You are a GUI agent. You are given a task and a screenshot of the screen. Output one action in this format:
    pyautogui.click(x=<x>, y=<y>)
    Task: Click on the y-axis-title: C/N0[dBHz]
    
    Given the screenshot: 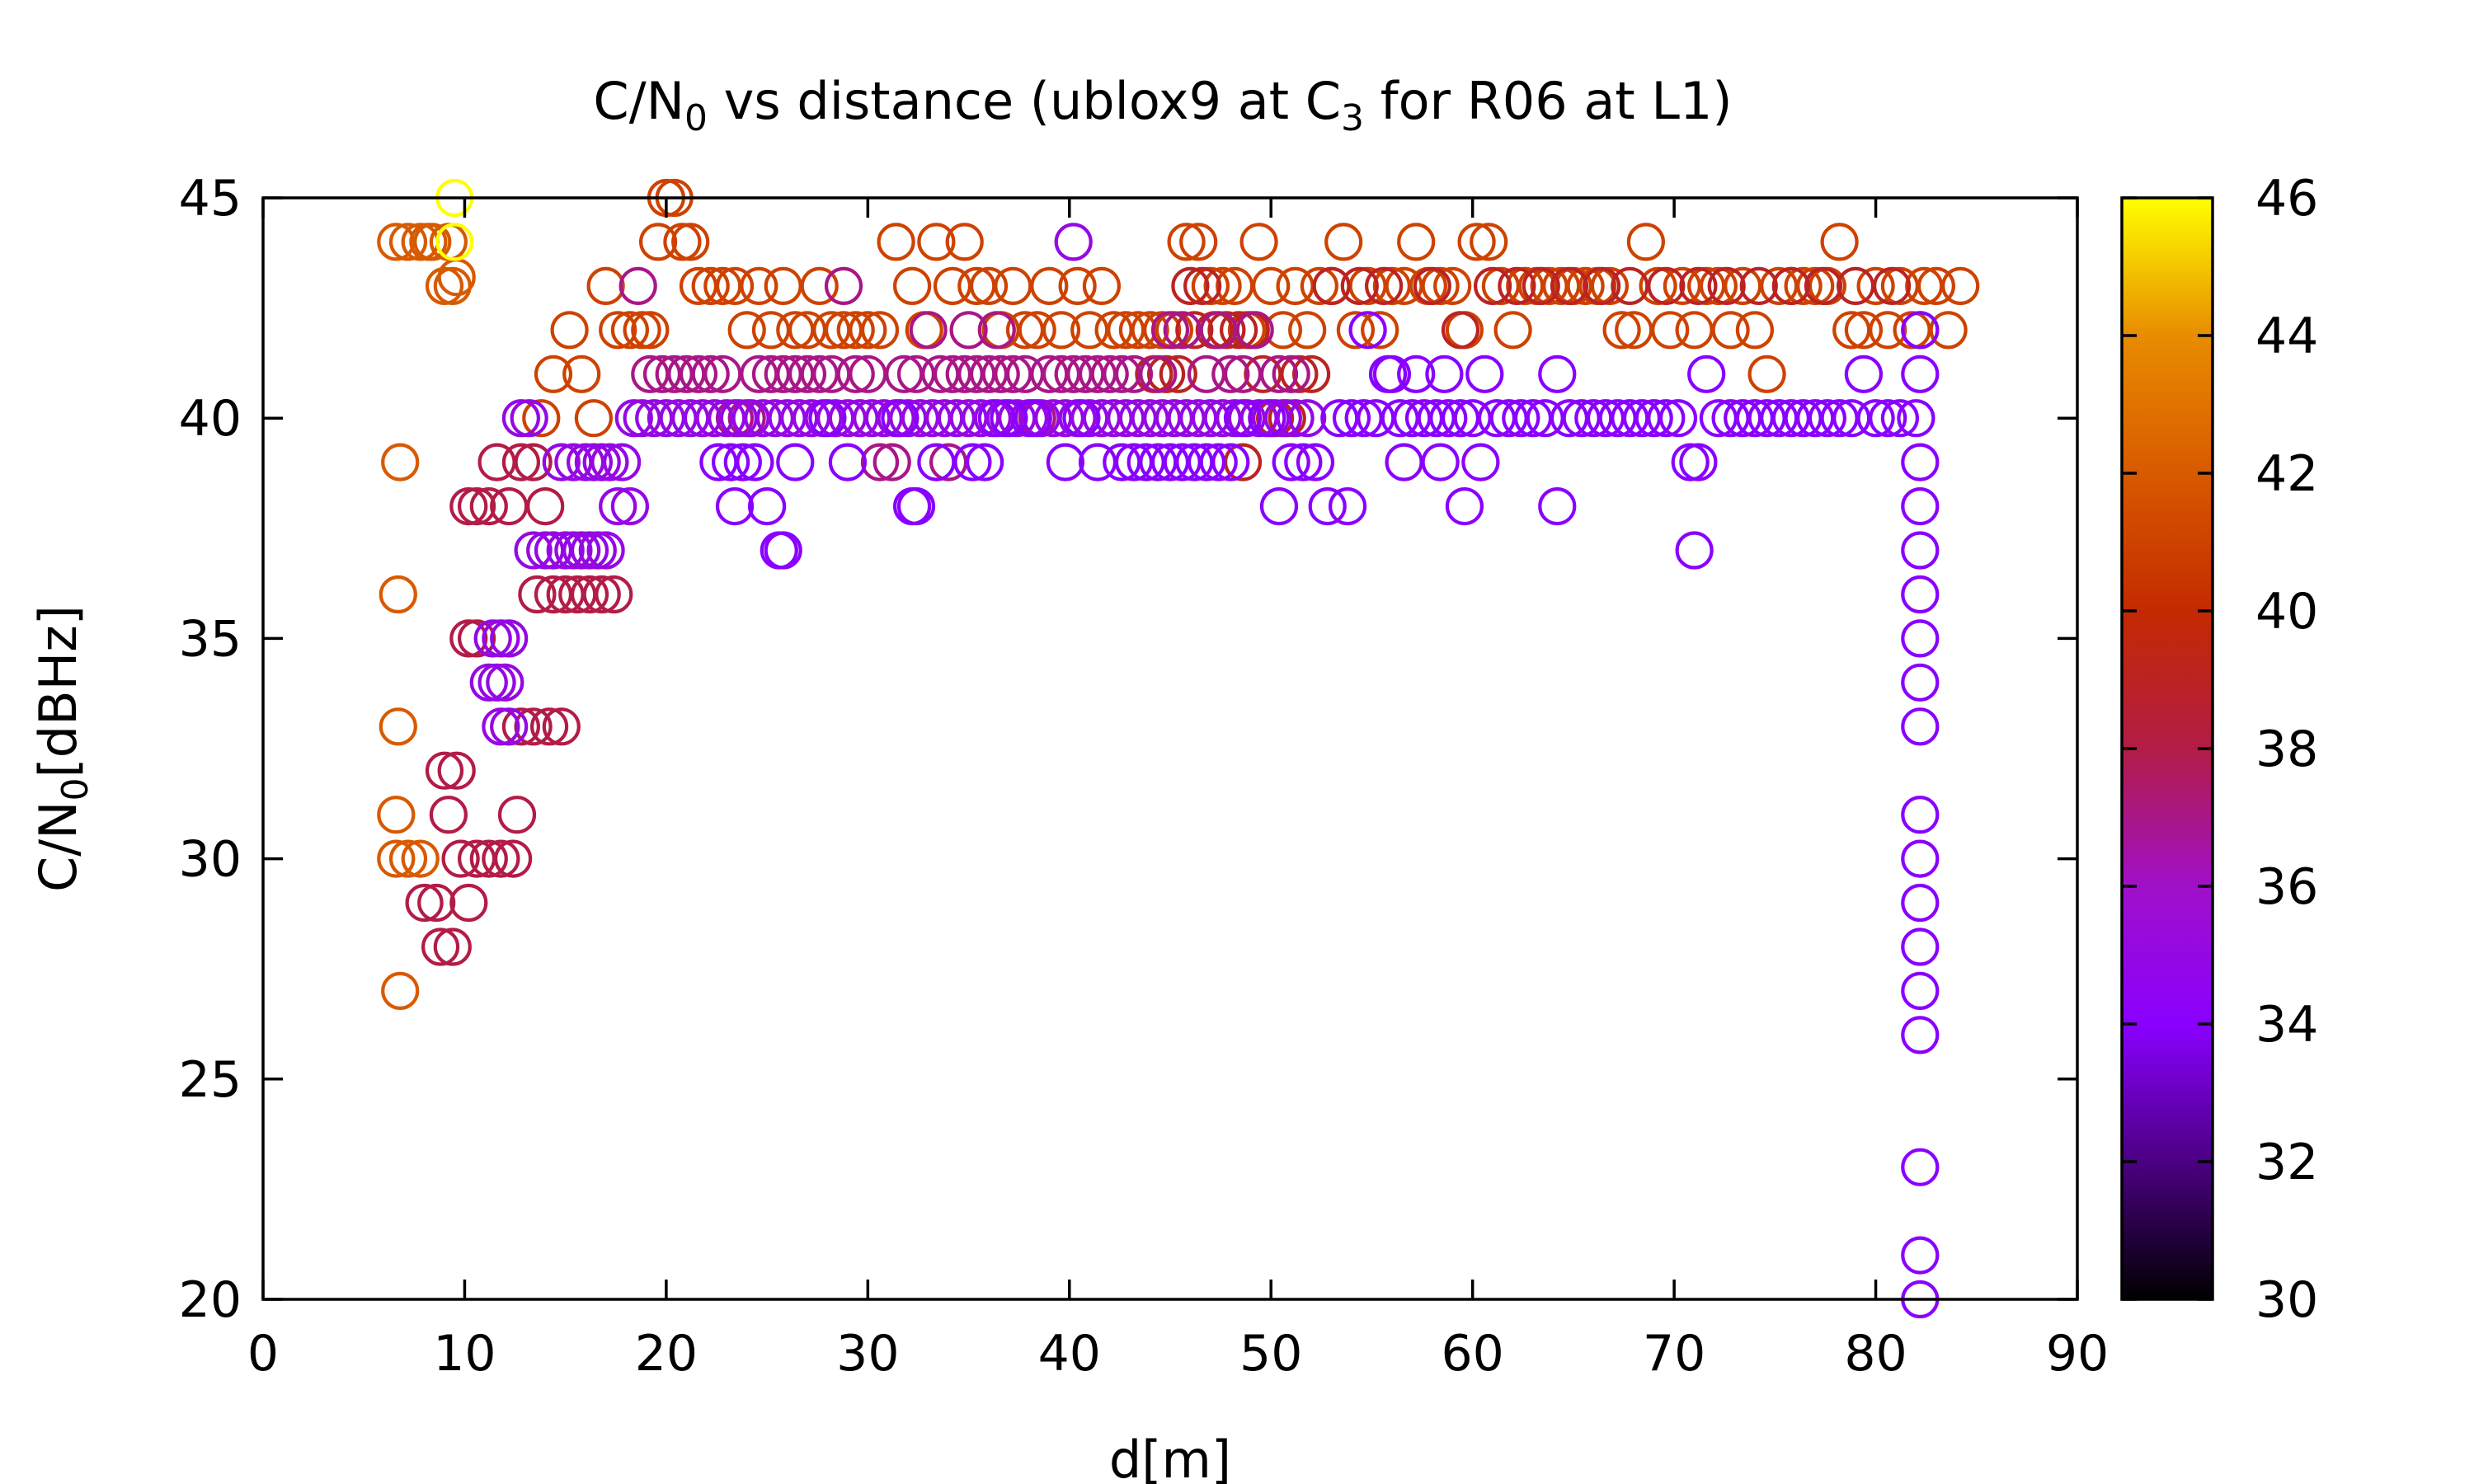 What is the action you would take?
    pyautogui.click(x=62, y=748)
    